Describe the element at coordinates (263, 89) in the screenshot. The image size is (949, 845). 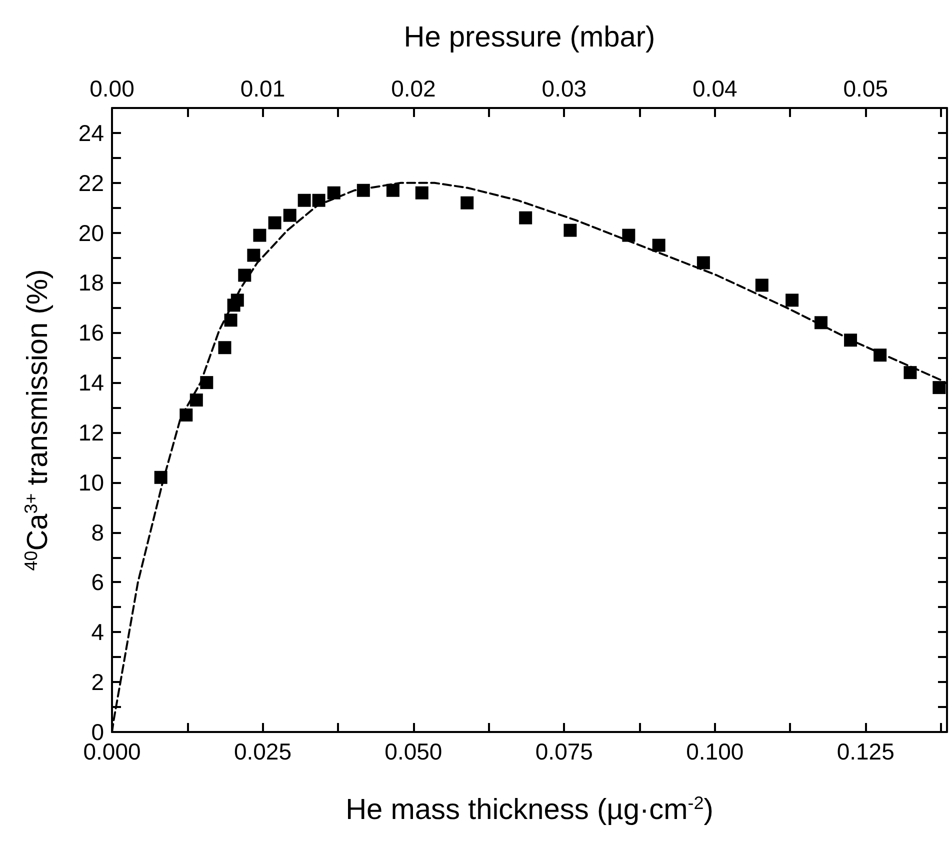
I see `x2-tick-label: 0.01` at that location.